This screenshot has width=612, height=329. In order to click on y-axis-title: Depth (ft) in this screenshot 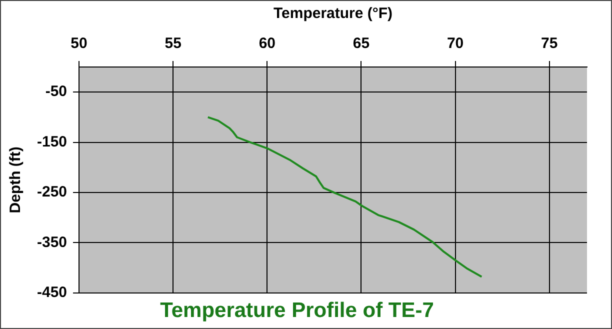, I will do `click(15, 180)`.